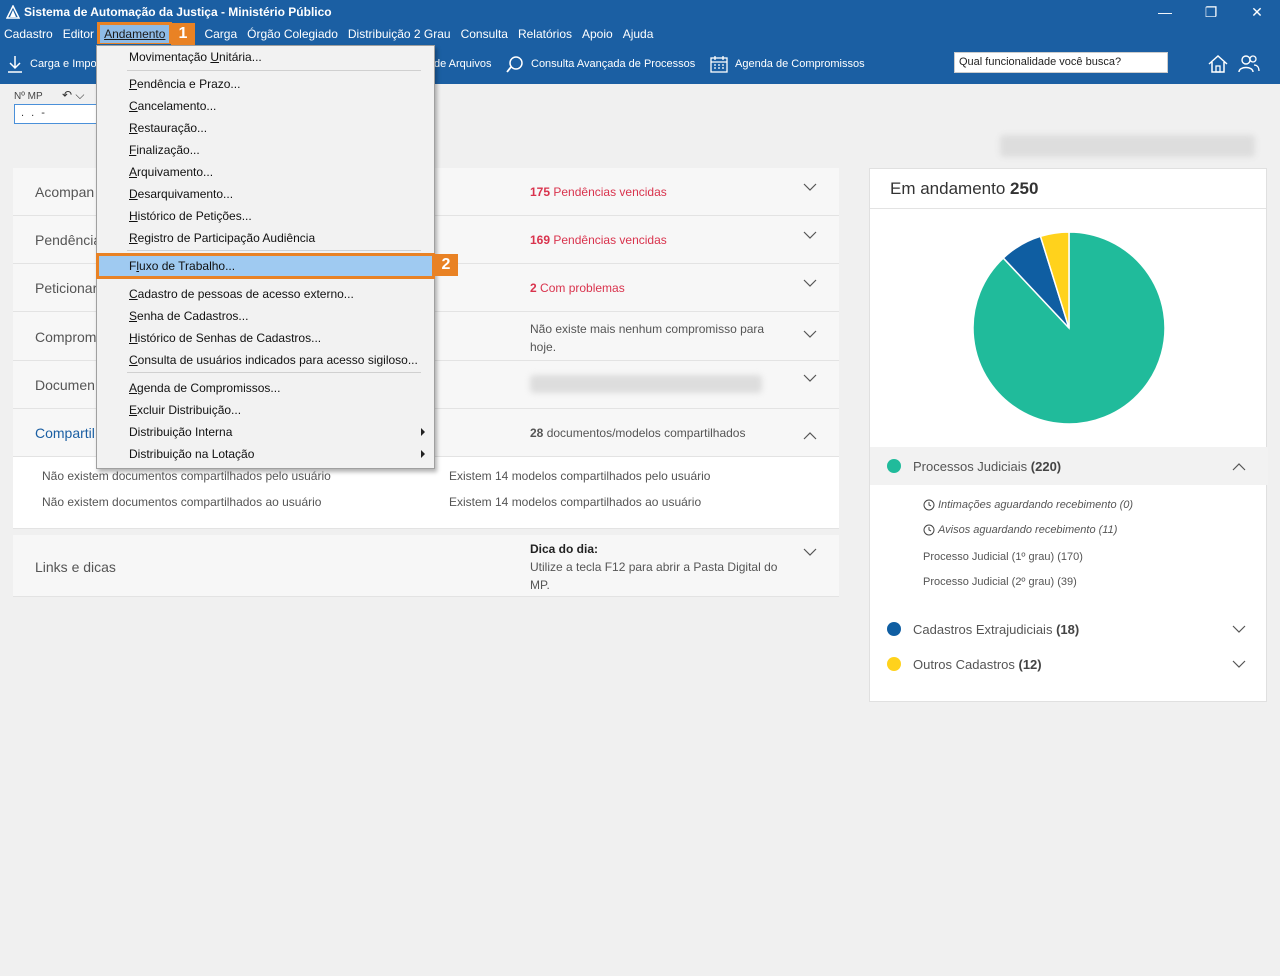  I want to click on close-icon: ✕, so click(1257, 11).